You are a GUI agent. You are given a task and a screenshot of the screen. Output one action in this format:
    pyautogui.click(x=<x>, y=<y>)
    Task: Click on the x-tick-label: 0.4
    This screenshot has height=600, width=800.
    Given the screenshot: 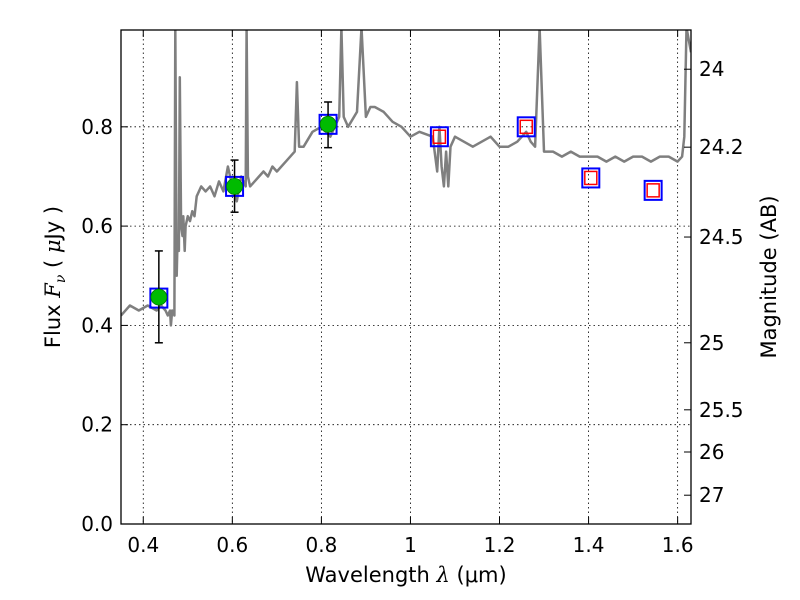 What is the action you would take?
    pyautogui.click(x=143, y=545)
    